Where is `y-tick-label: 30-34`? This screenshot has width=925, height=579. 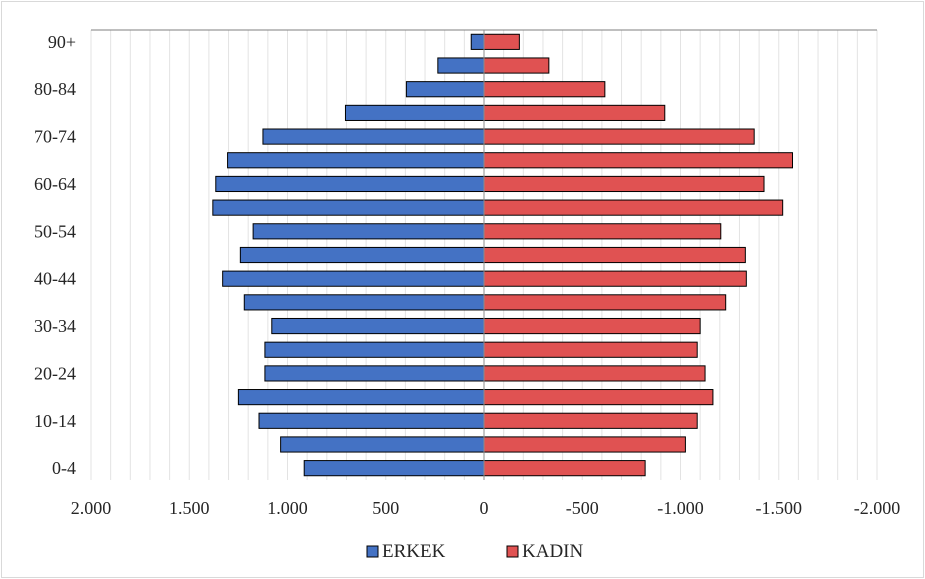 y-tick-label: 30-34 is located at coordinates (55, 326).